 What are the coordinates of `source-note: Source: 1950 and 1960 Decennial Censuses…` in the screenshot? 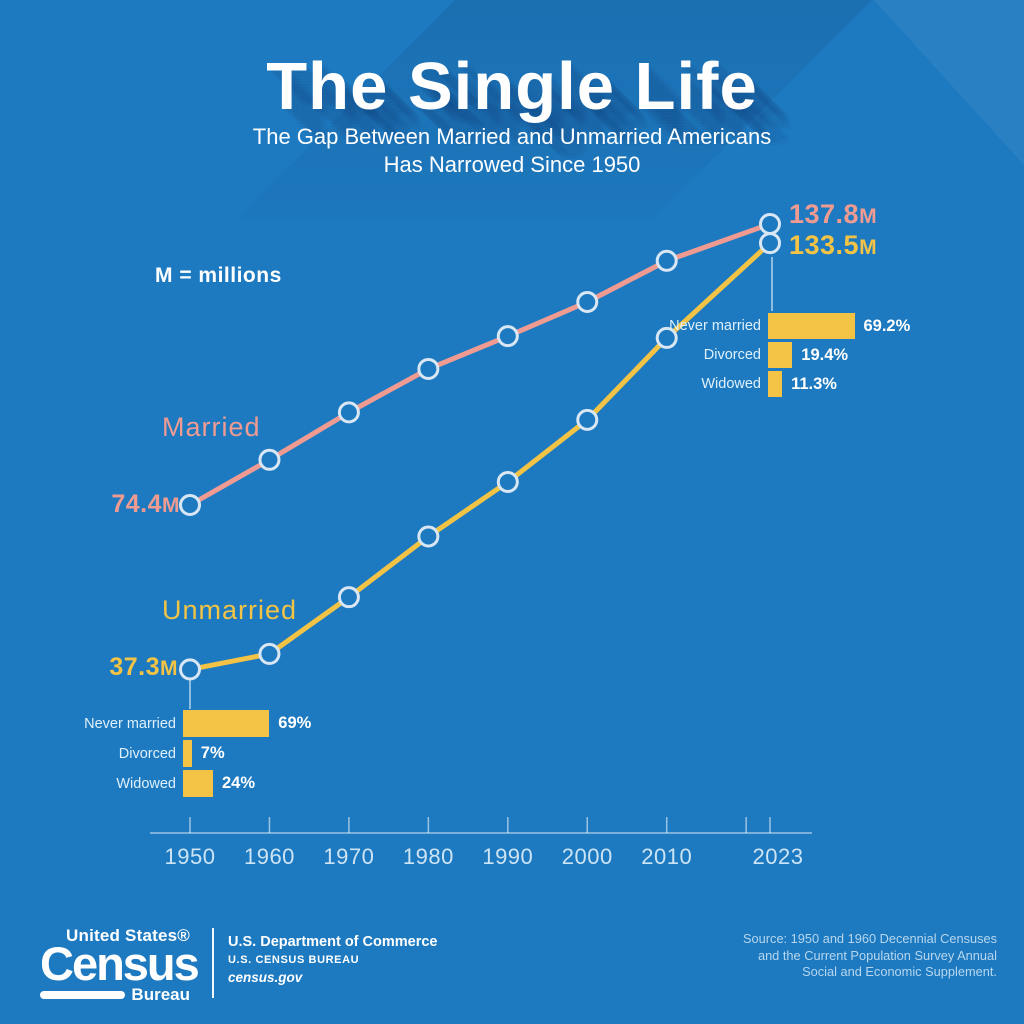 It's located at (870, 956).